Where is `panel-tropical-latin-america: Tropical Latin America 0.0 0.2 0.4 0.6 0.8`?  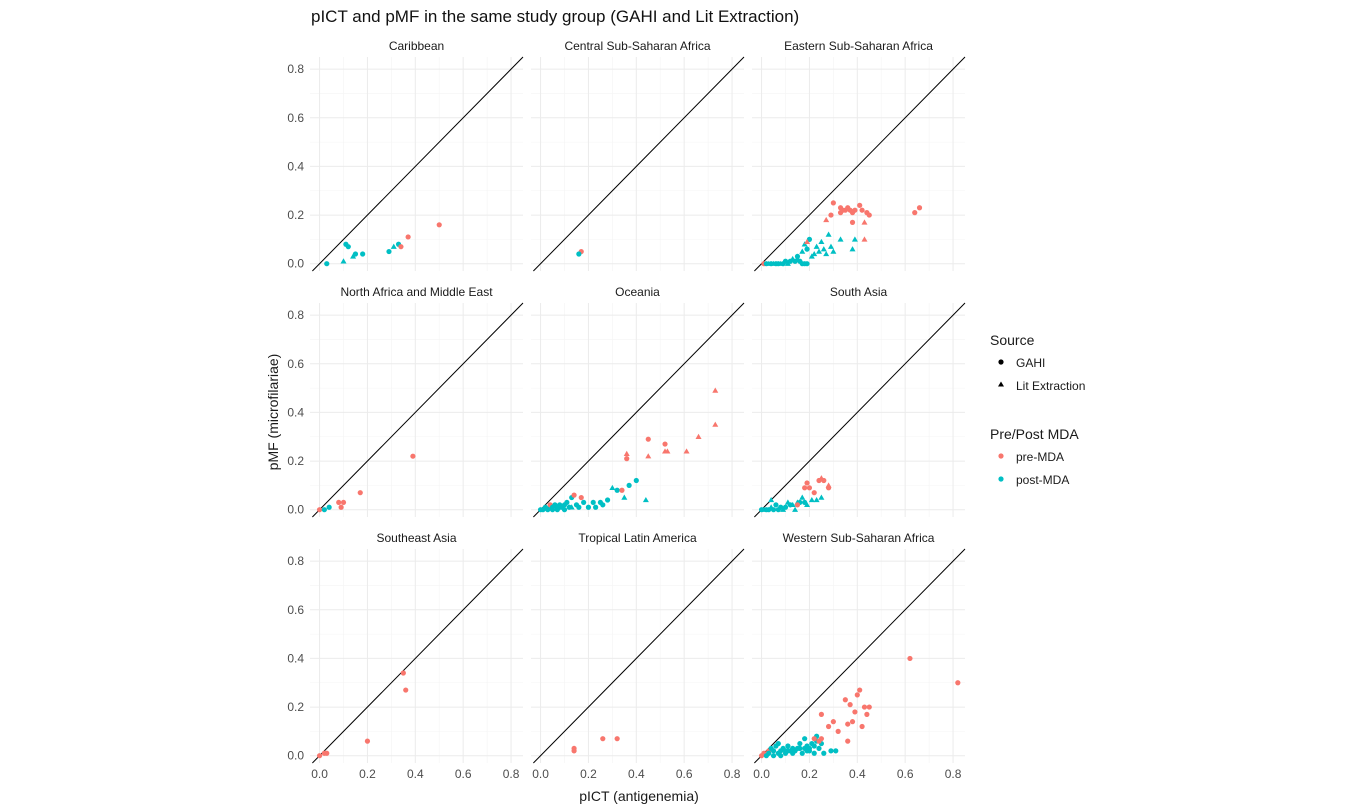
panel-tropical-latin-america: Tropical Latin America 0.0 0.2 0.4 0.6 0.8 is located at coordinates (638, 656).